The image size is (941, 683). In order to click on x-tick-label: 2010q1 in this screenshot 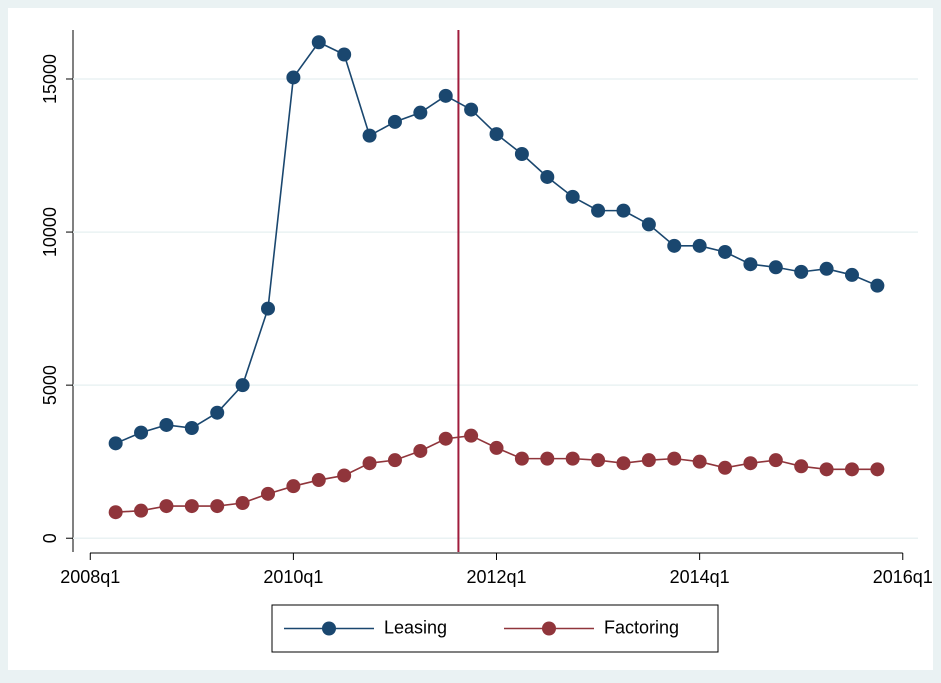, I will do `click(293, 577)`.